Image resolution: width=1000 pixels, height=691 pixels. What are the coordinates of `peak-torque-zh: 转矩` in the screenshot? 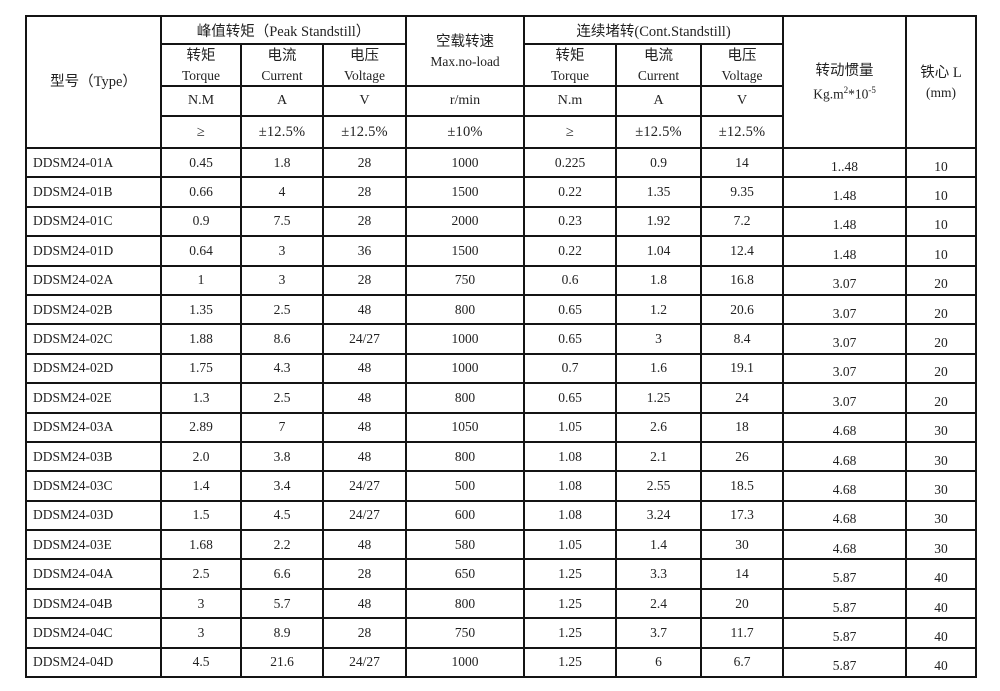 It's located at (201, 55).